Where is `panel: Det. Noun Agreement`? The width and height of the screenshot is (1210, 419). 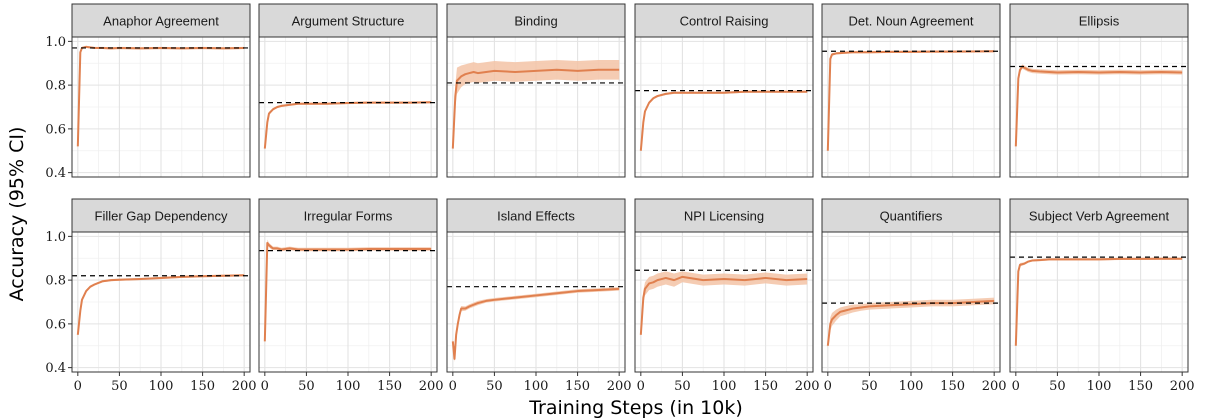
panel: Det. Noun Agreement is located at coordinates (911, 90).